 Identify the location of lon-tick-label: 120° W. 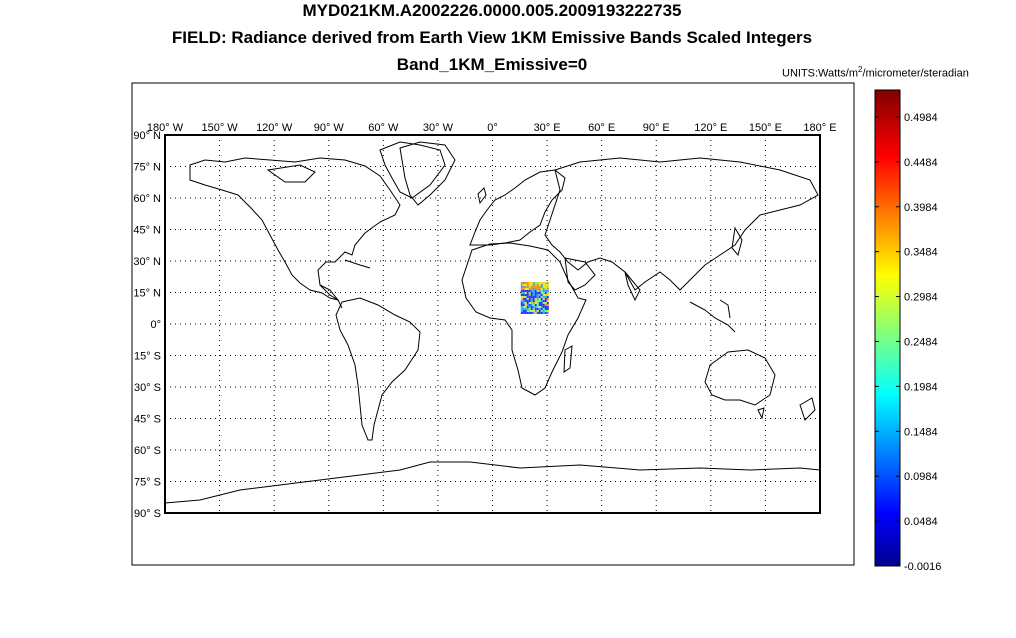
(274, 128).